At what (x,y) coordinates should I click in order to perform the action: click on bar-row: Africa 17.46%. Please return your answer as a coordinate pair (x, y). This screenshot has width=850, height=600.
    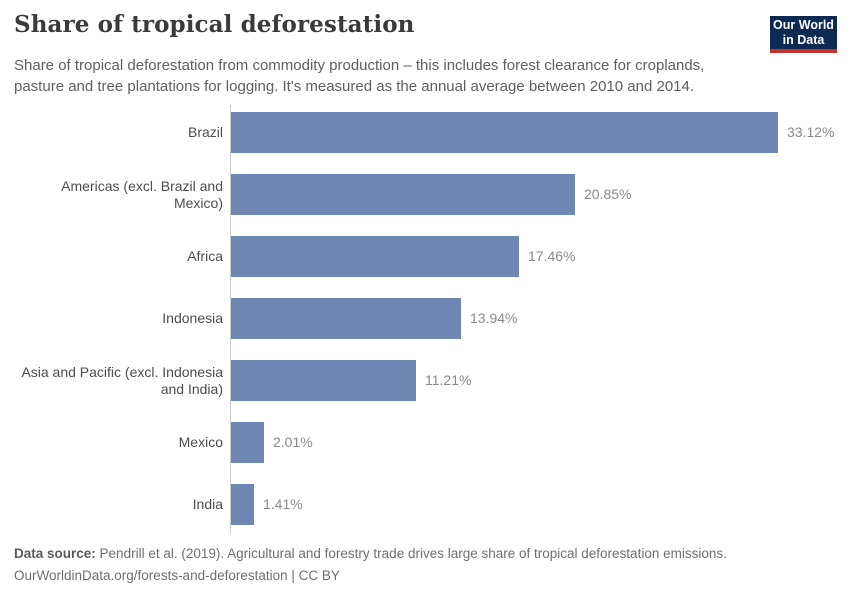
    Looking at the image, I should click on (425, 256).